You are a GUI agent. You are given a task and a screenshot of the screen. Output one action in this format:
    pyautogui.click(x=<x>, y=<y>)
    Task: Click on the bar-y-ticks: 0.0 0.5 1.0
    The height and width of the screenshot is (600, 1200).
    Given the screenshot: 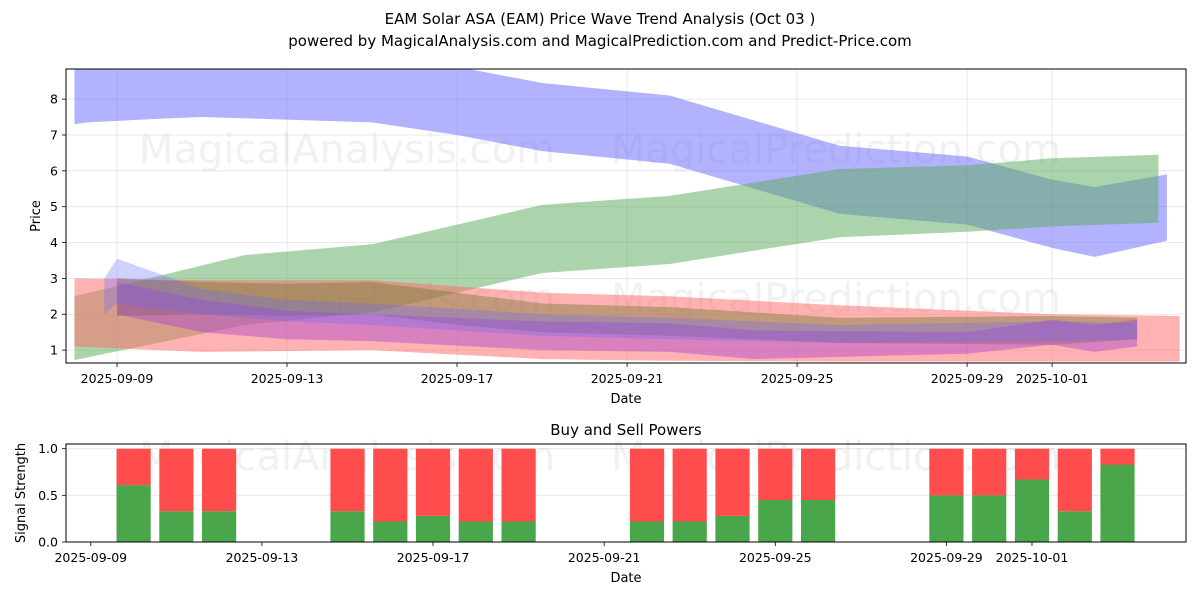 What is the action you would take?
    pyautogui.click(x=52, y=495)
    